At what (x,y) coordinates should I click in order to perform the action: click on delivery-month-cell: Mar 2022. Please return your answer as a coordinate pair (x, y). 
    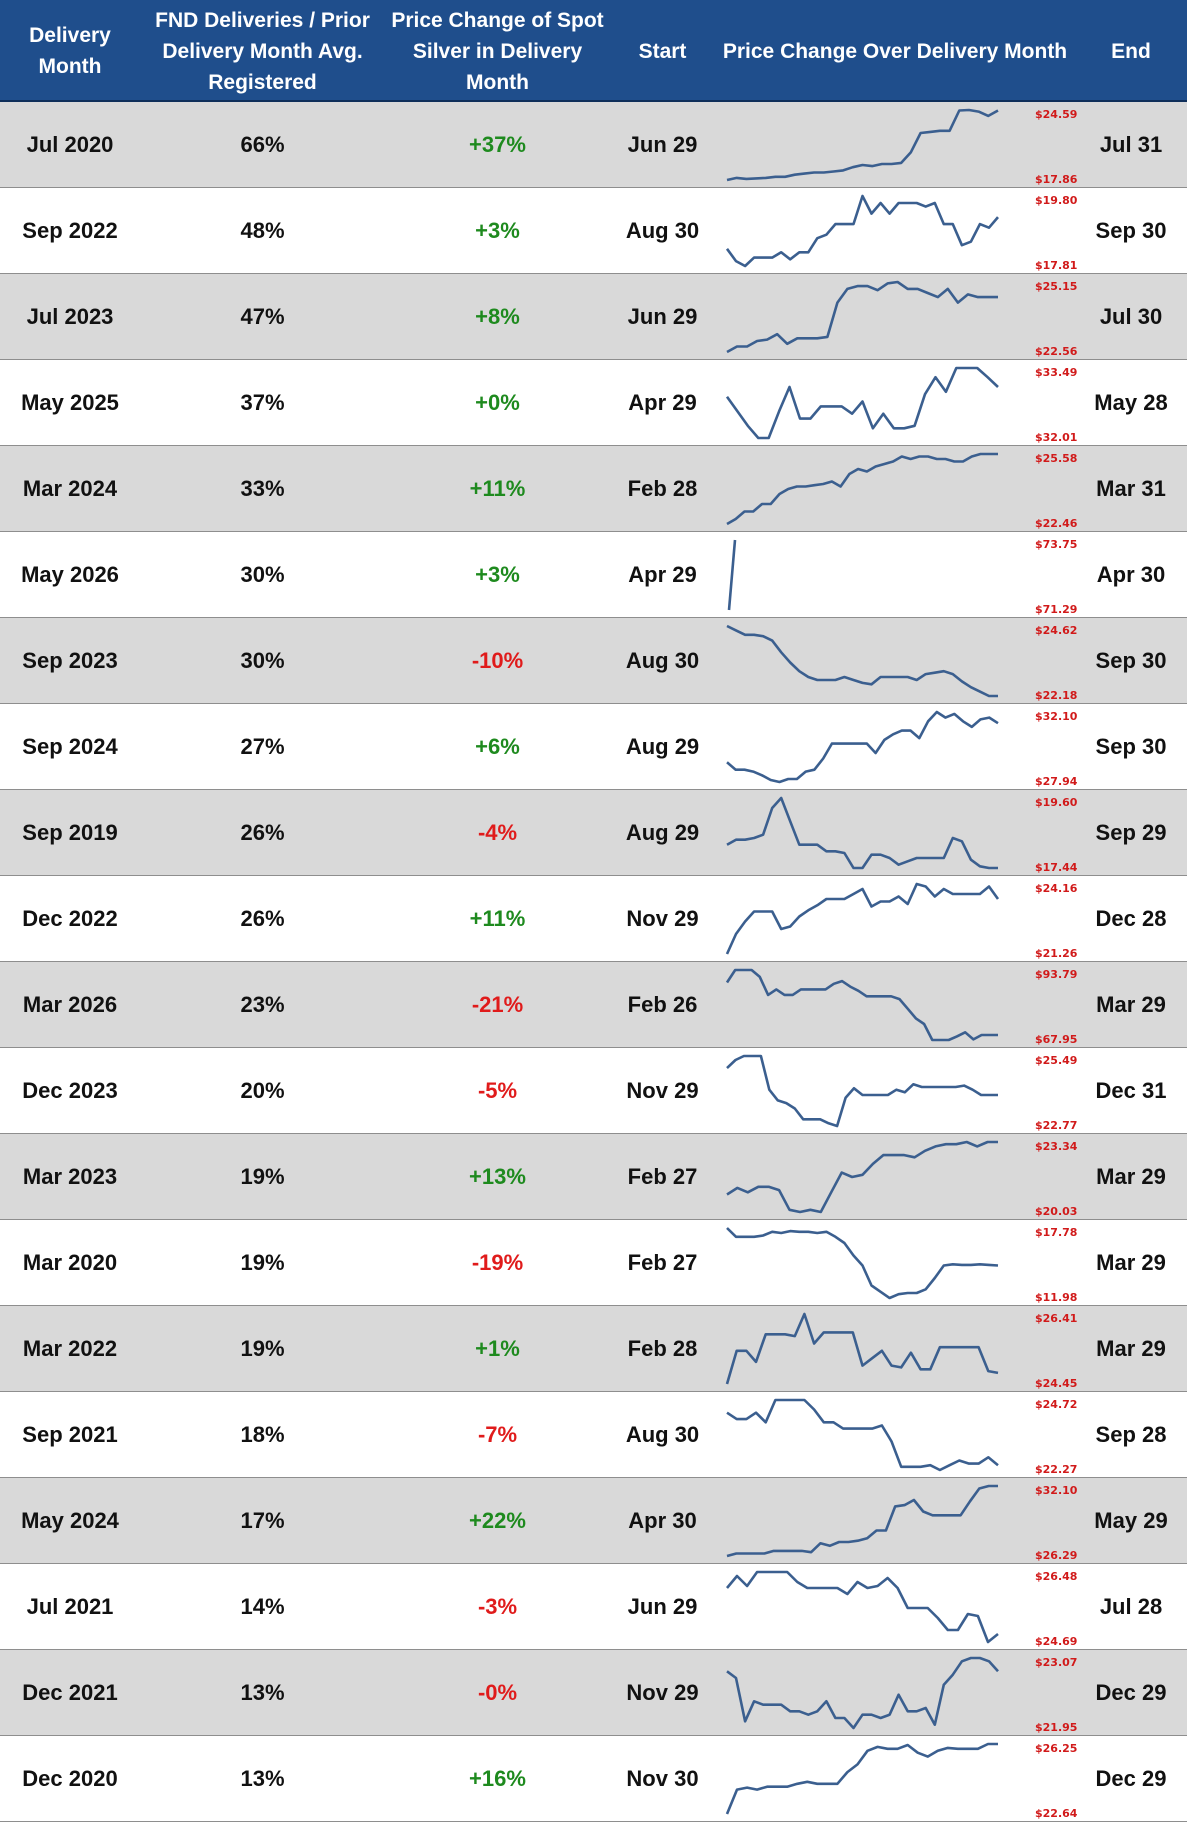
    Looking at the image, I should click on (70, 1348).